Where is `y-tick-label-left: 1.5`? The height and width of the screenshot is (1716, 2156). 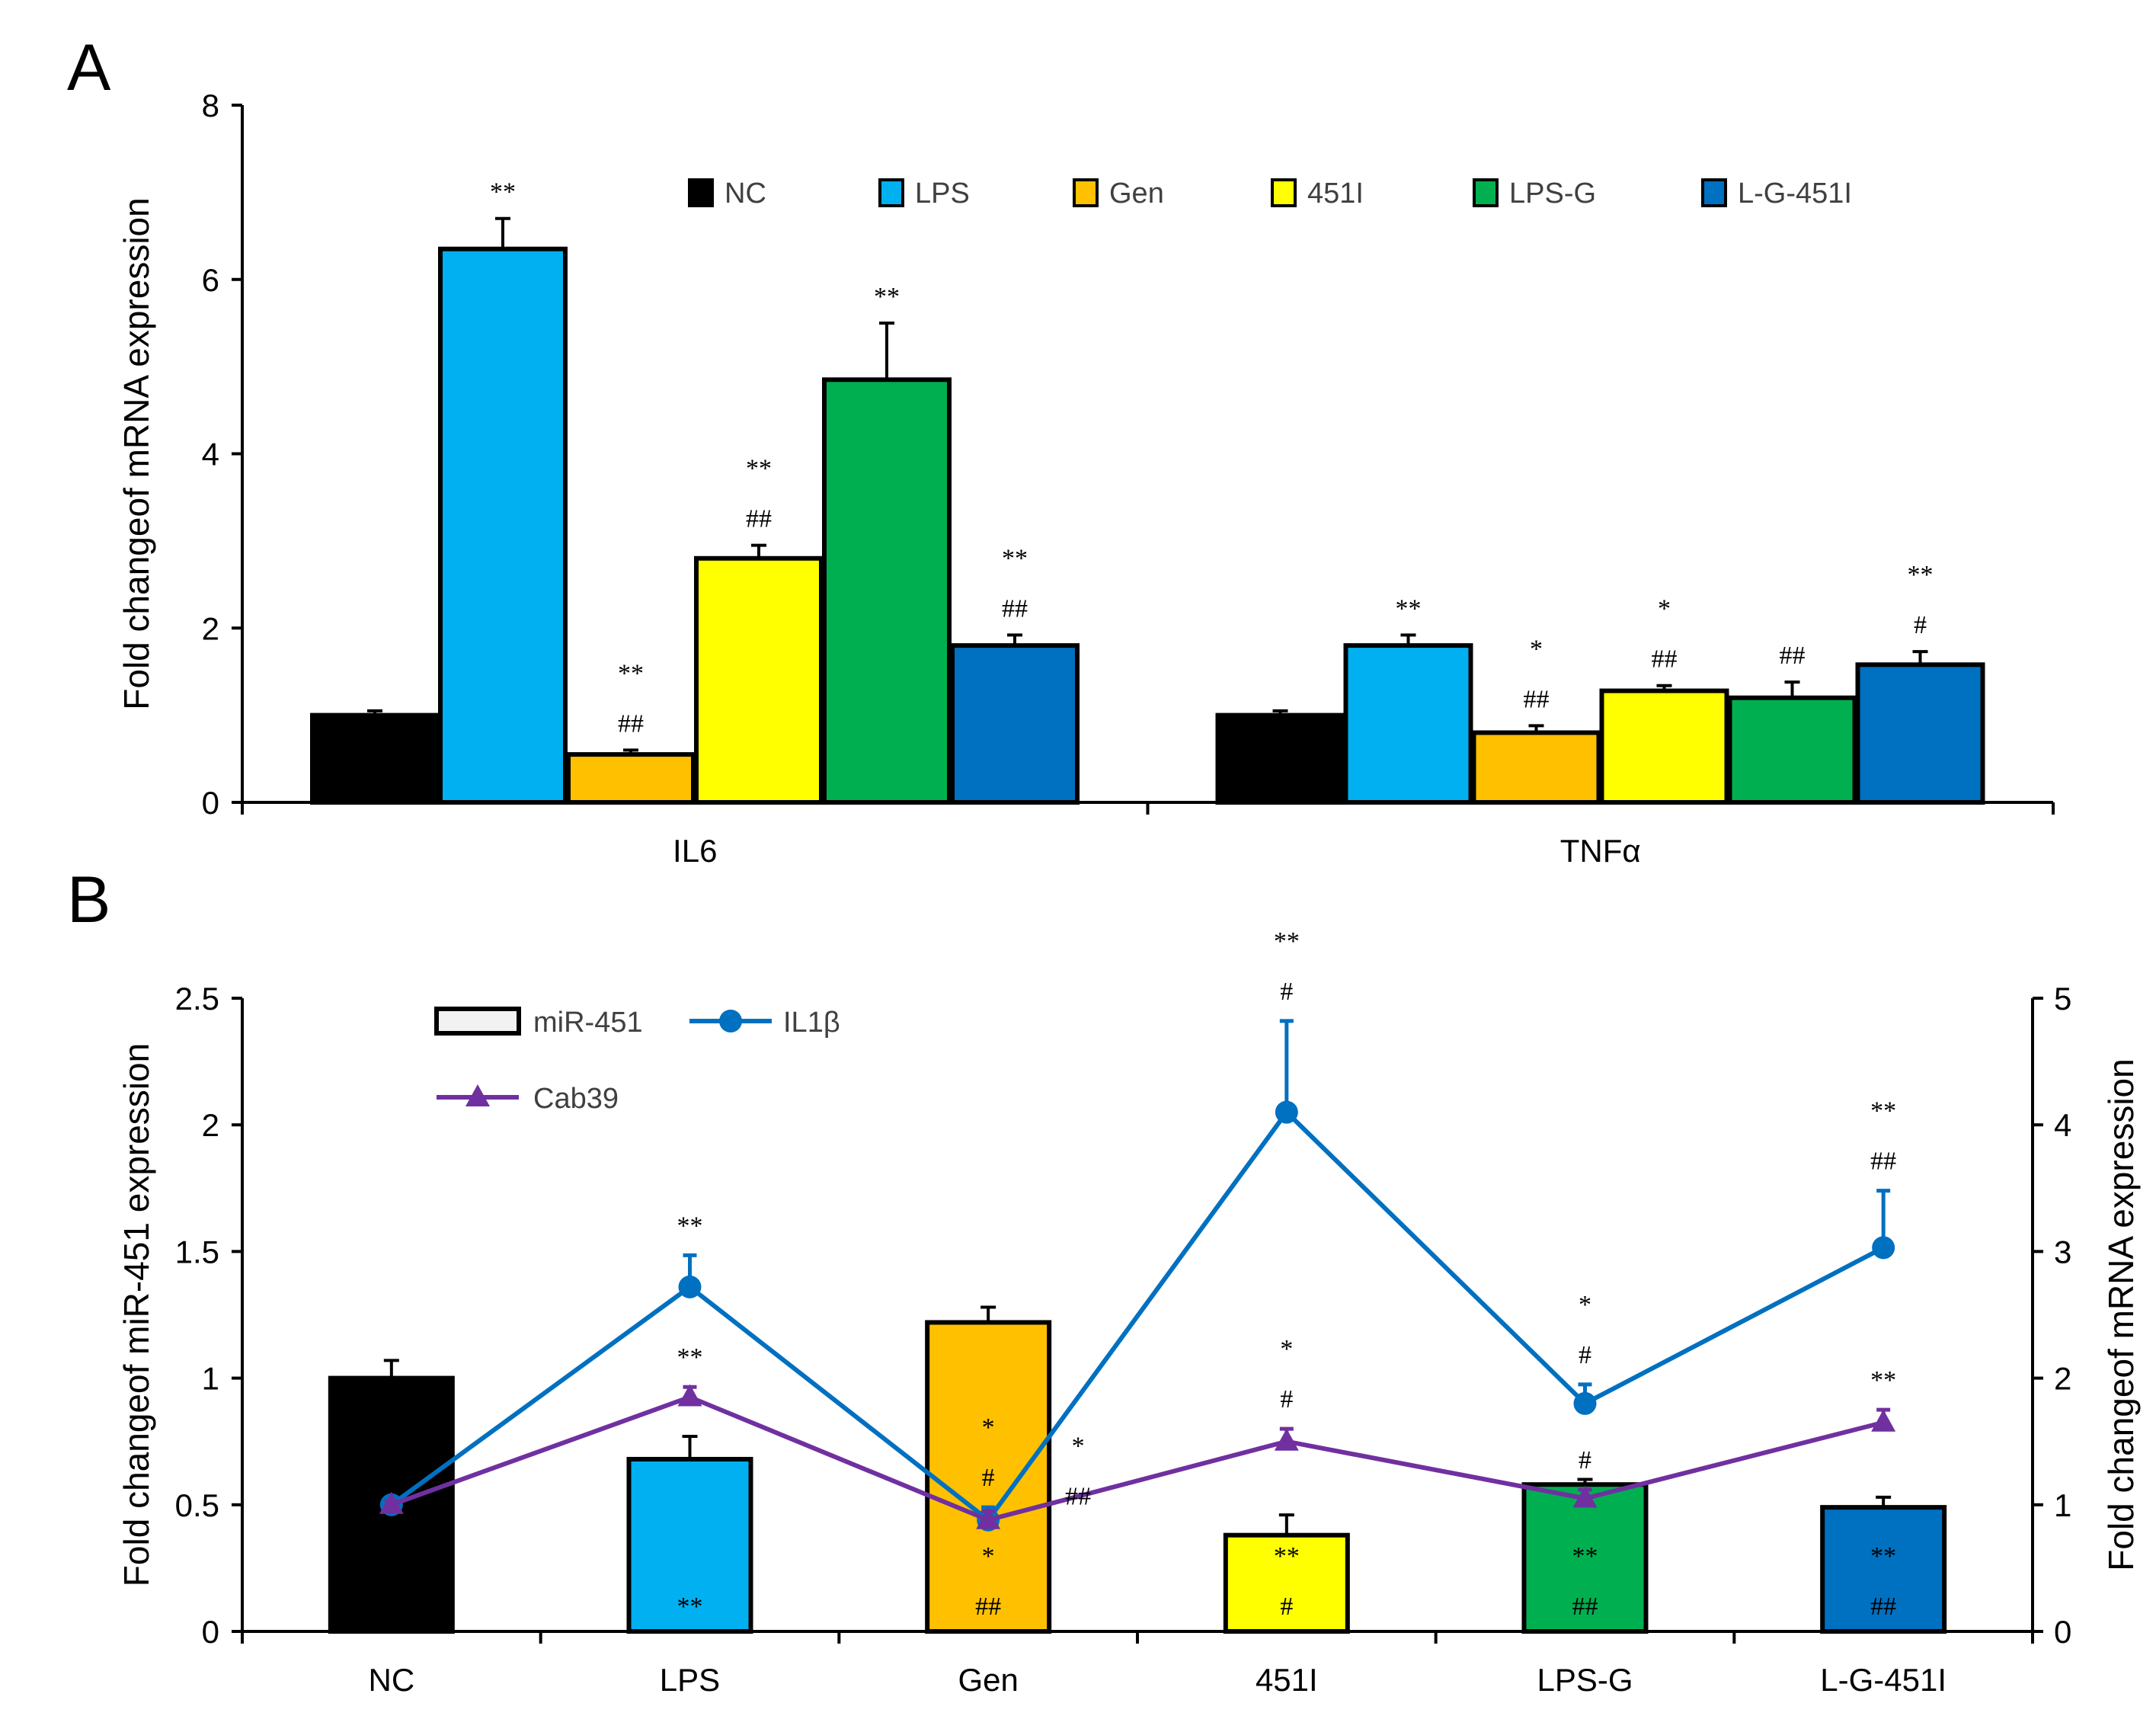
y-tick-label-left: 1.5 is located at coordinates (197, 1251).